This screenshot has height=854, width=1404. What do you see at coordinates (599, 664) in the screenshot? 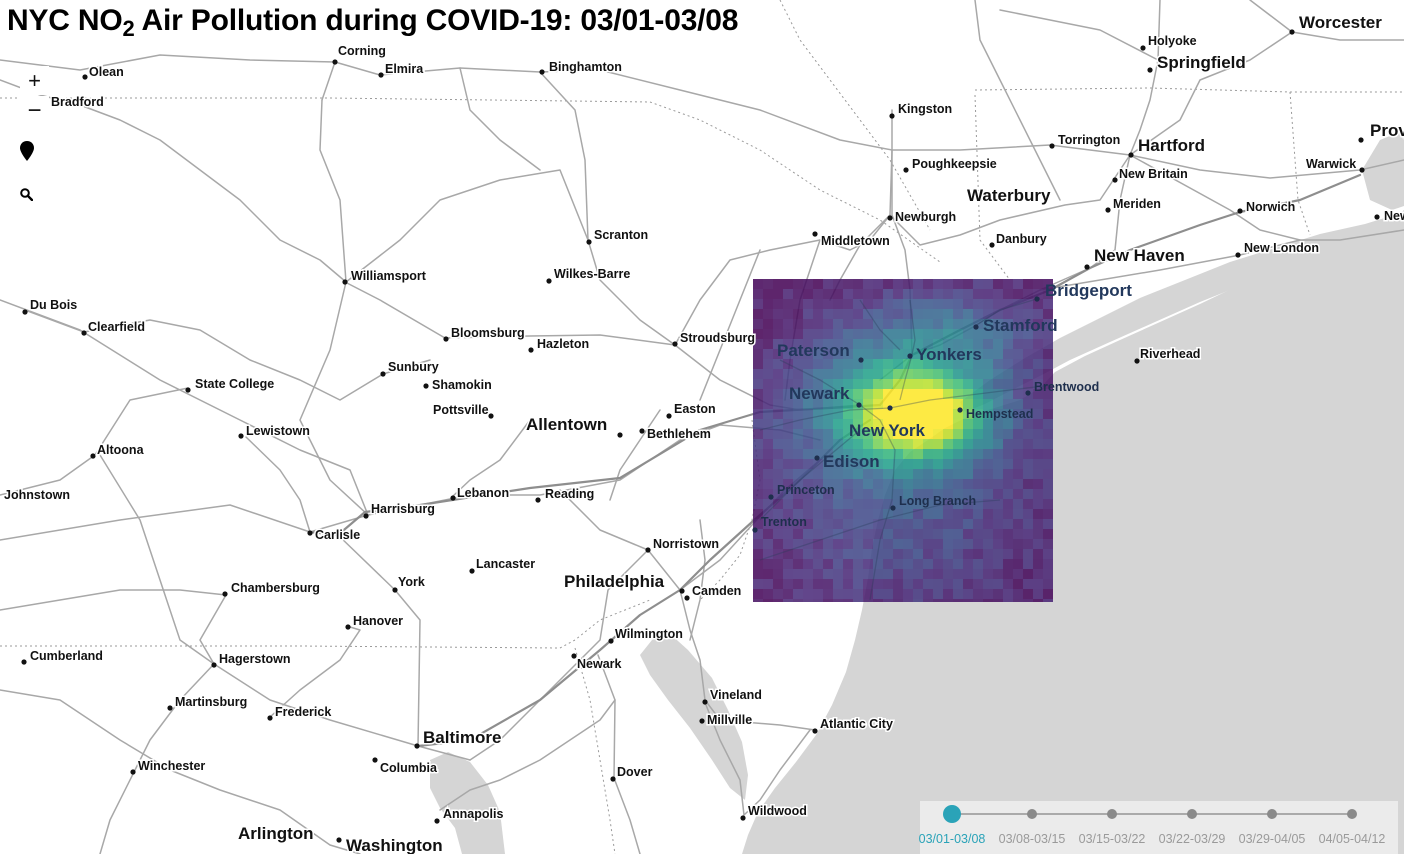
I see `city-label: Newark` at bounding box center [599, 664].